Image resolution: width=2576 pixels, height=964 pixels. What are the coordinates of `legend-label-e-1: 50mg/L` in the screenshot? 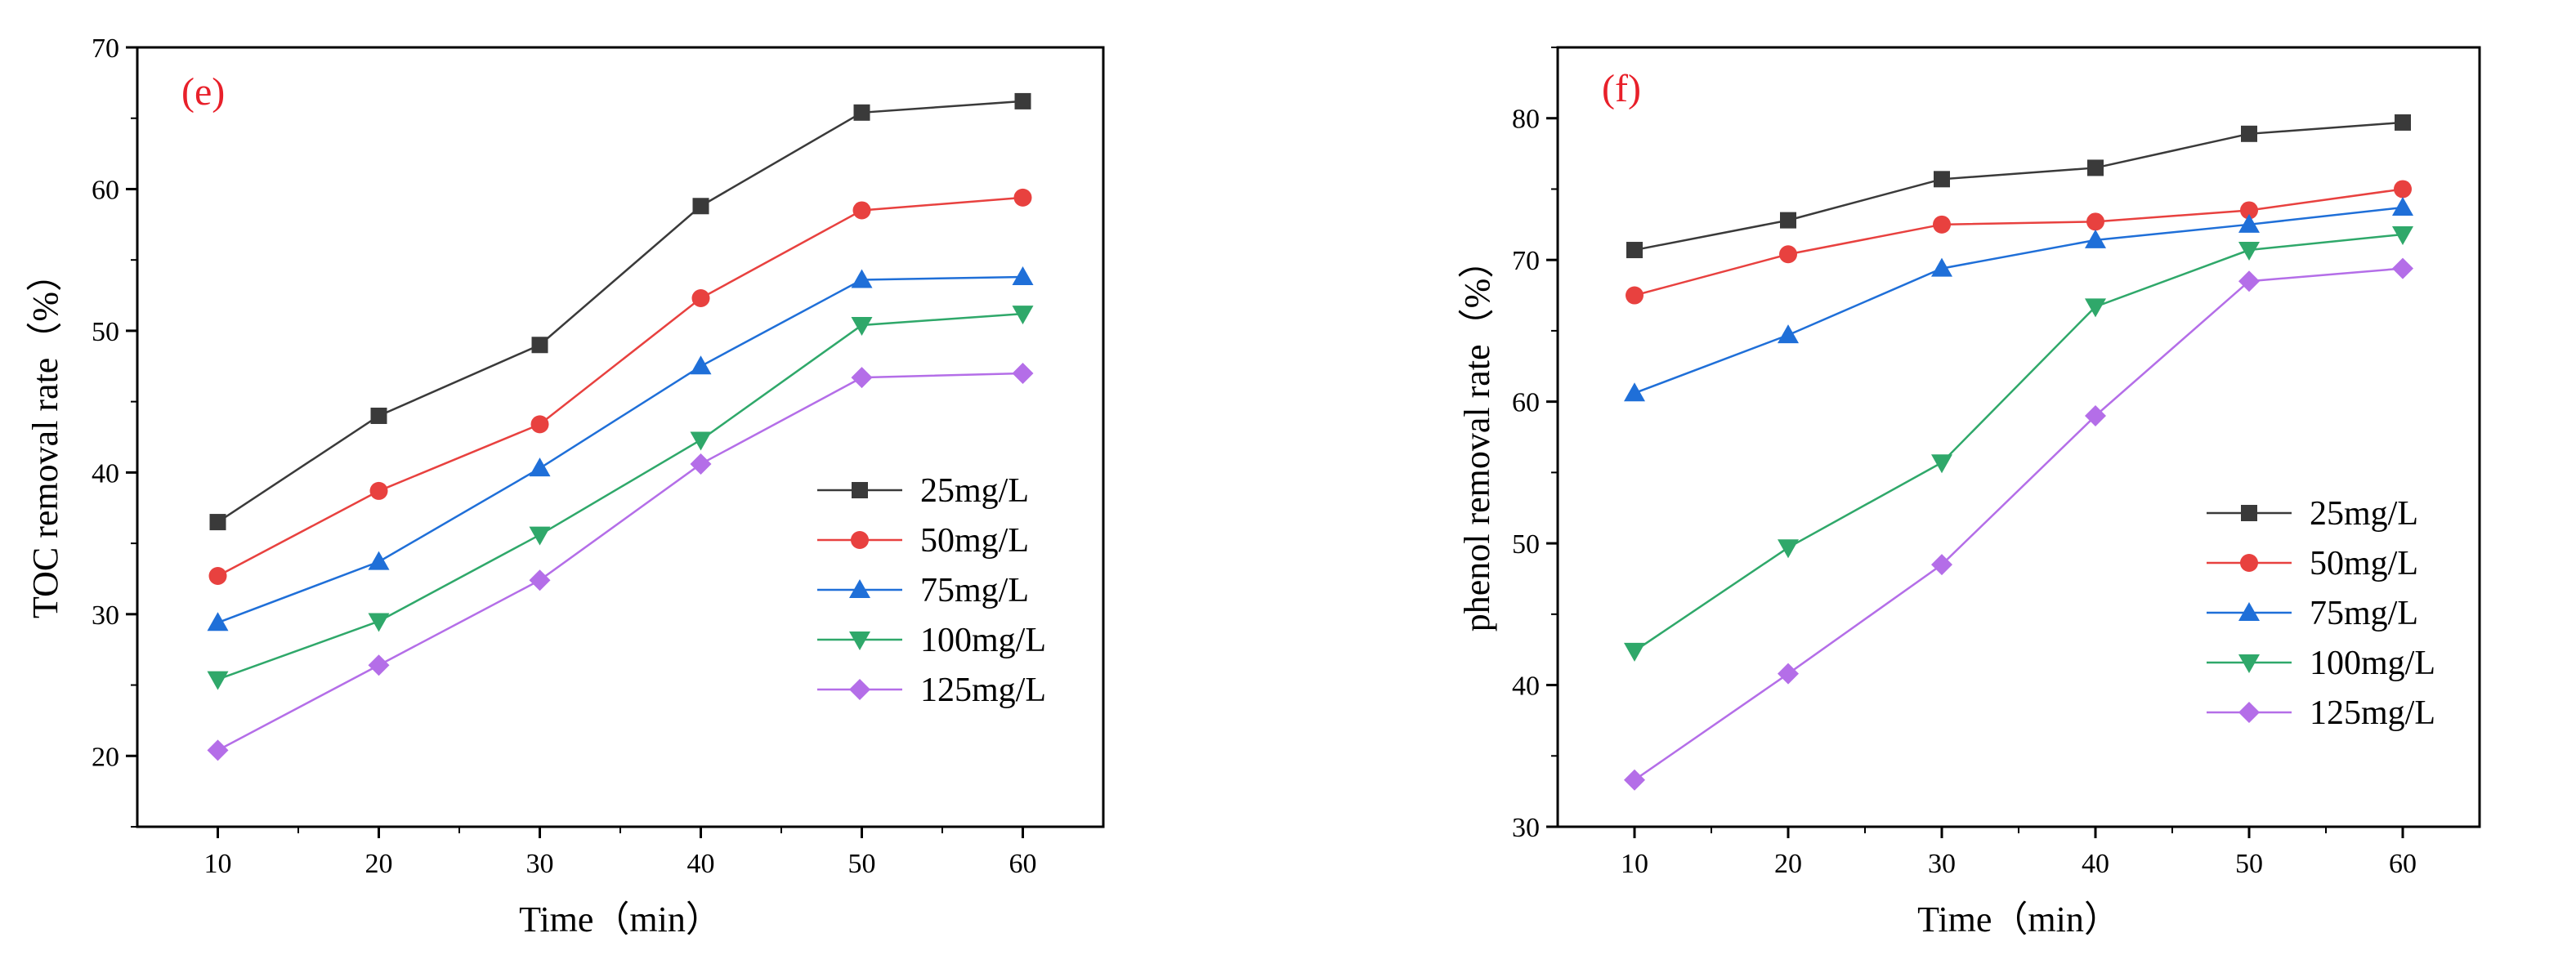 It's located at (974, 541).